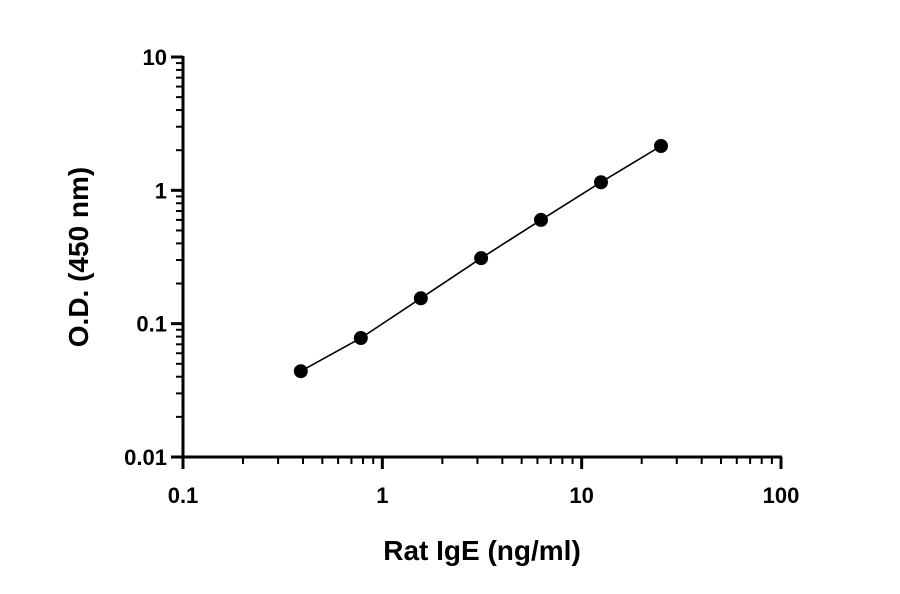 The image size is (900, 594). Describe the element at coordinates (161, 190) in the screenshot. I see `y-tick-label: 1` at that location.